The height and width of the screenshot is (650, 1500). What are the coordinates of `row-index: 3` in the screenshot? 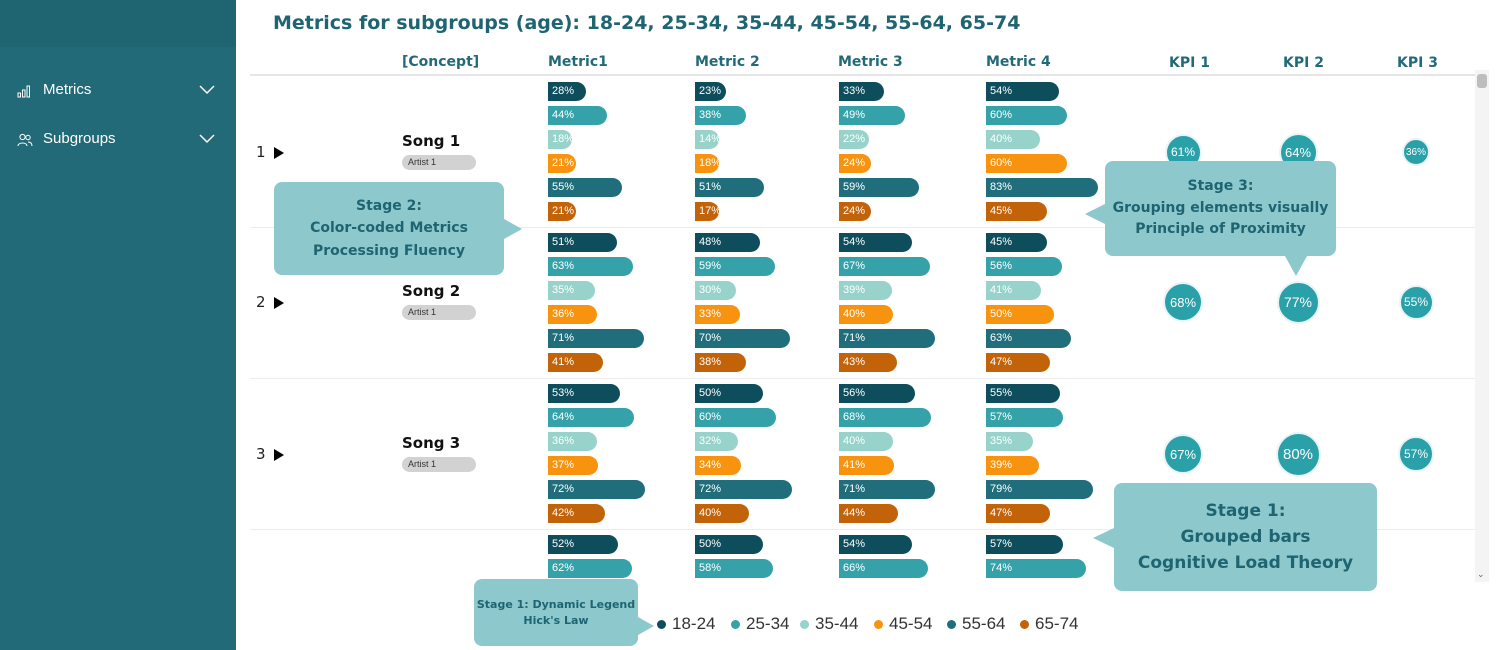 It's located at (261, 454).